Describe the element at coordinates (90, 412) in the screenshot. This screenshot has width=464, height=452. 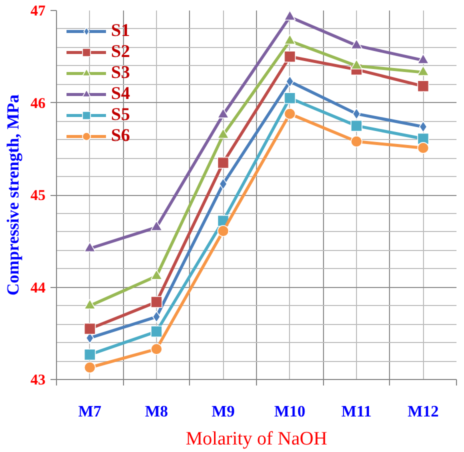
I see `x-tick-label: M7` at that location.